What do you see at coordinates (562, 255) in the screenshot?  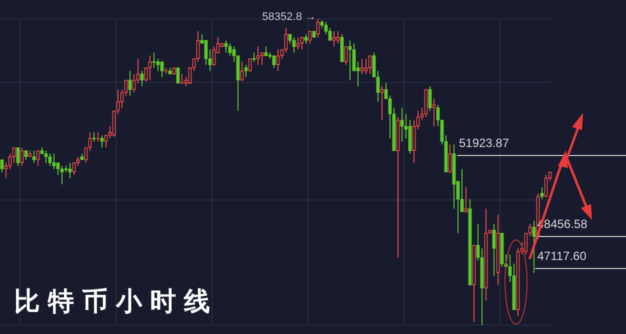 I see `ref-line-label: 47117.60` at bounding box center [562, 255].